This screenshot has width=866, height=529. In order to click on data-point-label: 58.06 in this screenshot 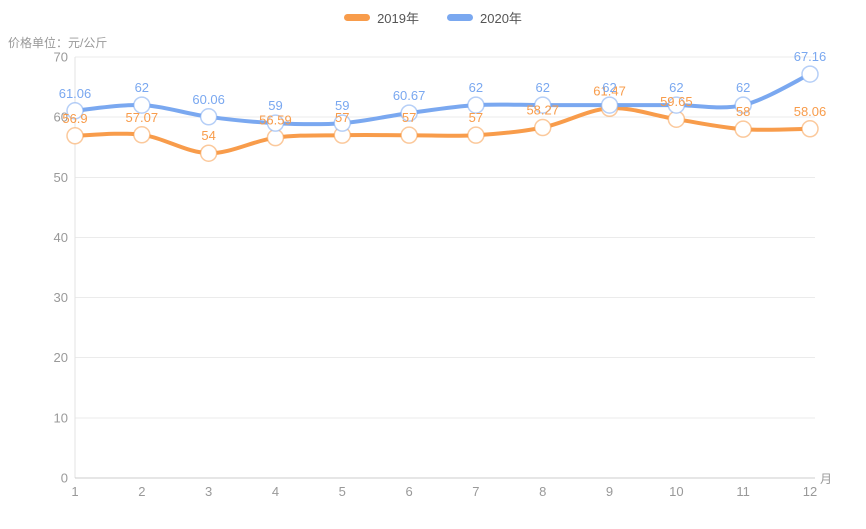, I will do `click(810, 111)`.